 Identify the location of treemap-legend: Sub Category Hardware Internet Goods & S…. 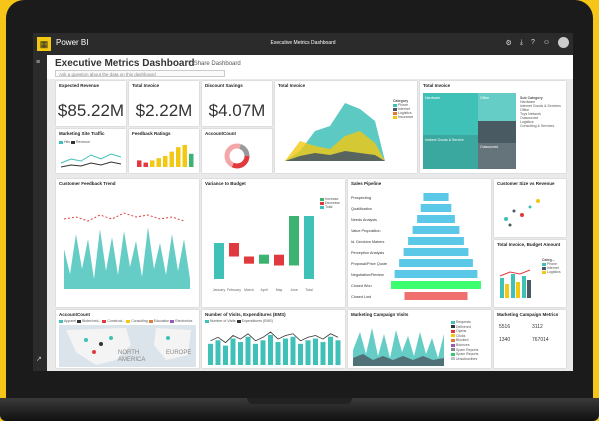
(540, 112).